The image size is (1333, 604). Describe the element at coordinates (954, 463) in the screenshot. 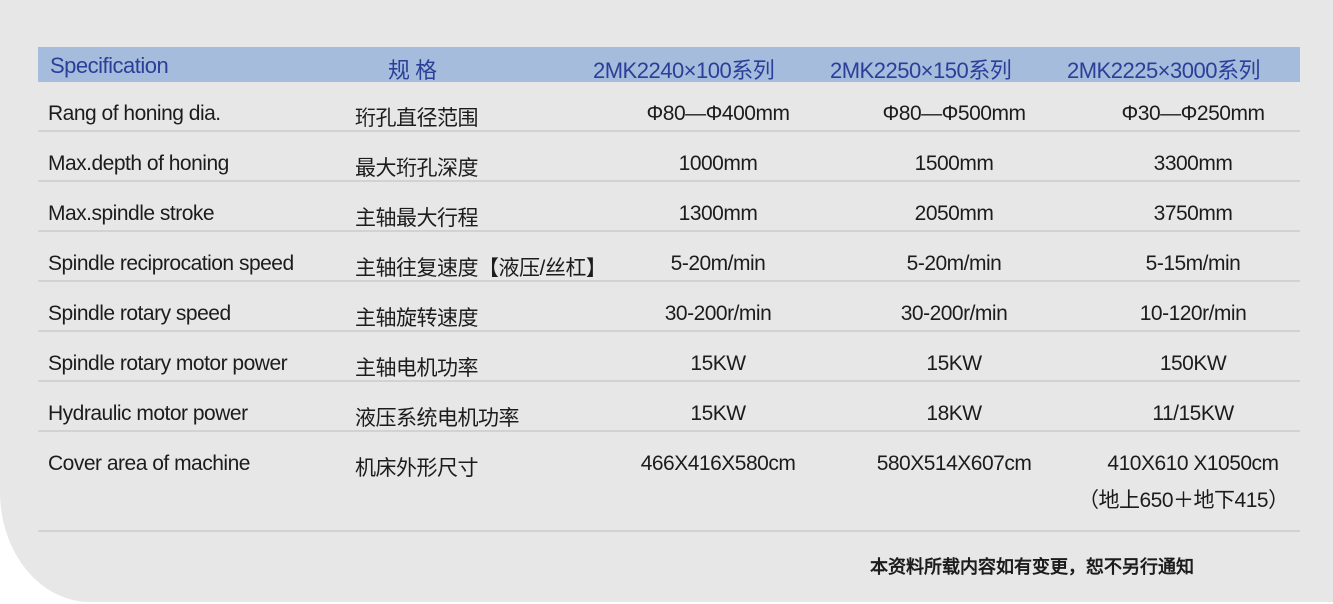

I see `value-model-2: 580X514X607cm` at that location.